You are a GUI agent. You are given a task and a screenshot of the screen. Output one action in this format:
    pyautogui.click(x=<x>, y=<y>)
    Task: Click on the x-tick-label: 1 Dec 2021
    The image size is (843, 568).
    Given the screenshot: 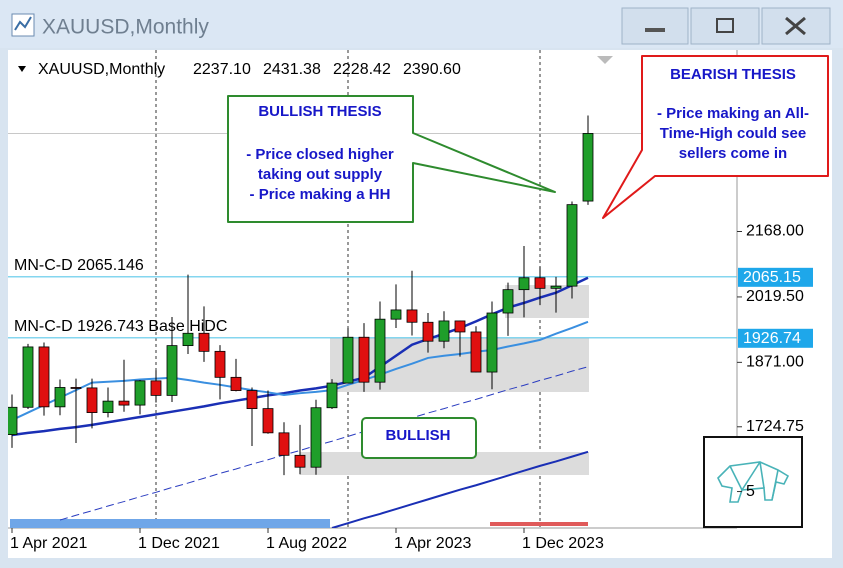 What is the action you would take?
    pyautogui.click(x=179, y=543)
    